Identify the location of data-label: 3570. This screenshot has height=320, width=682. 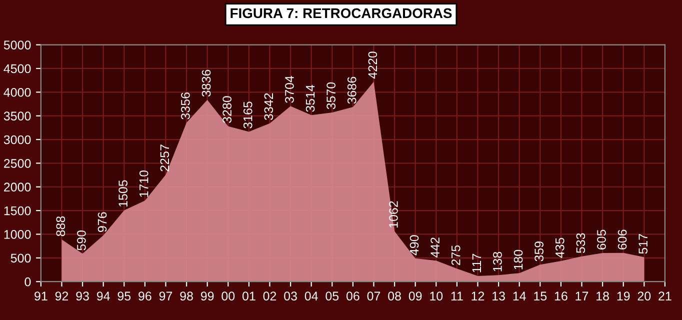
(331, 96).